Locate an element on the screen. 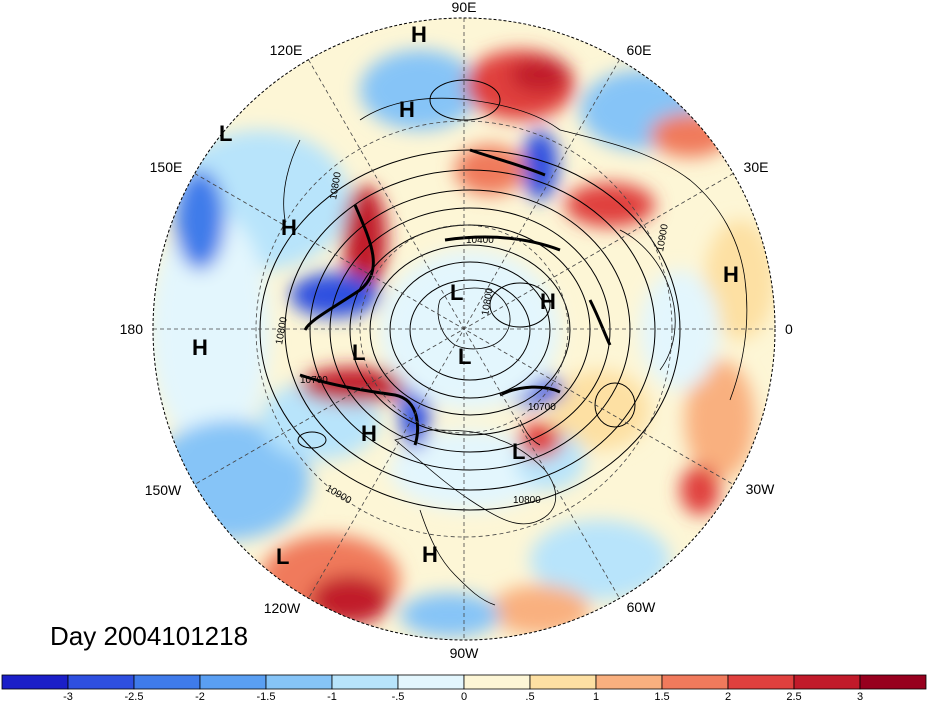 Image resolution: width=928 pixels, height=702 pixels. longitude-label: 150E is located at coordinates (166, 167).